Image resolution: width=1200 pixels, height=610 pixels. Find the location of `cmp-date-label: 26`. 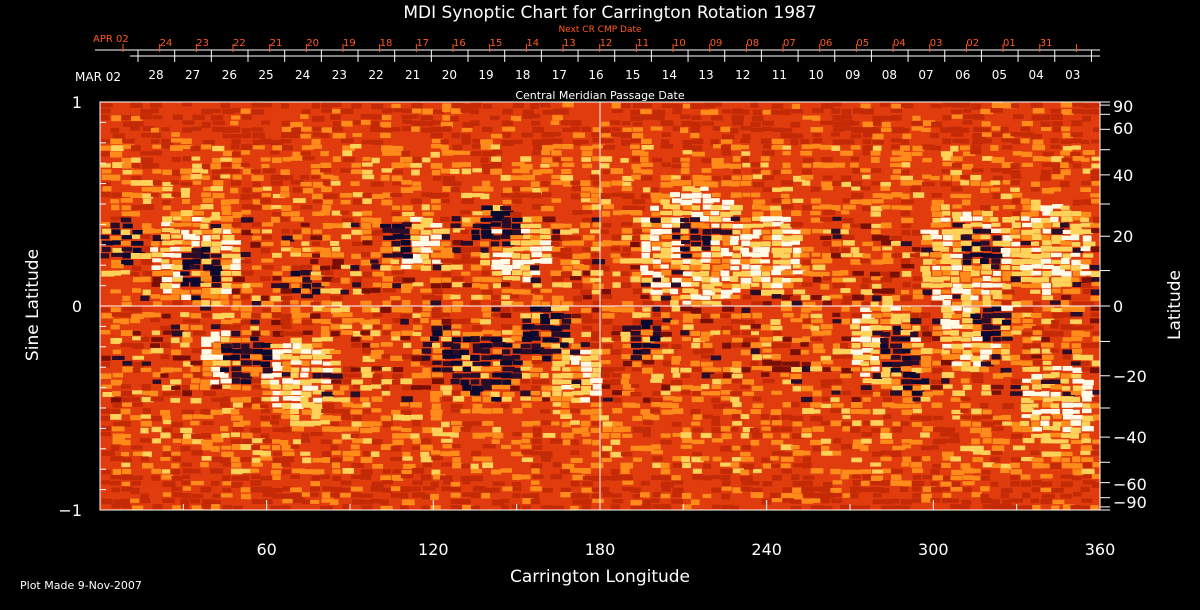

cmp-date-label: 26 is located at coordinates (229, 75).